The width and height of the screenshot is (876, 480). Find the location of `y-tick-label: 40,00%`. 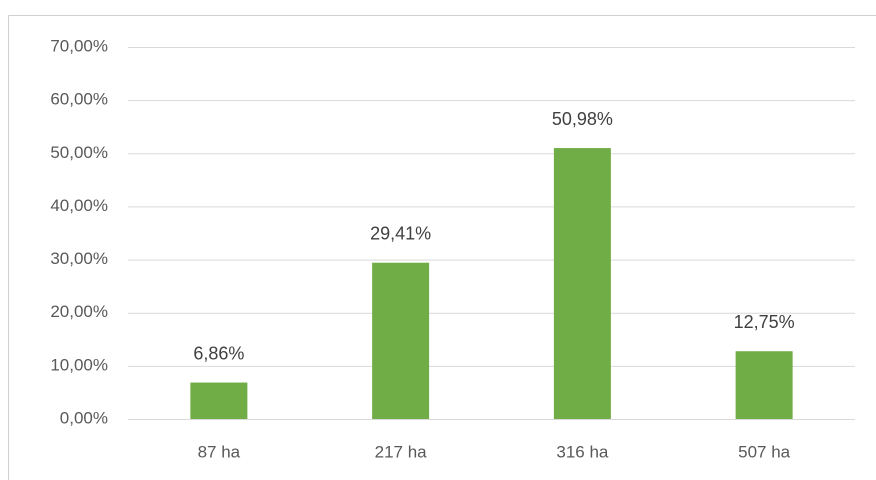

y-tick-label: 40,00% is located at coordinates (79, 205).